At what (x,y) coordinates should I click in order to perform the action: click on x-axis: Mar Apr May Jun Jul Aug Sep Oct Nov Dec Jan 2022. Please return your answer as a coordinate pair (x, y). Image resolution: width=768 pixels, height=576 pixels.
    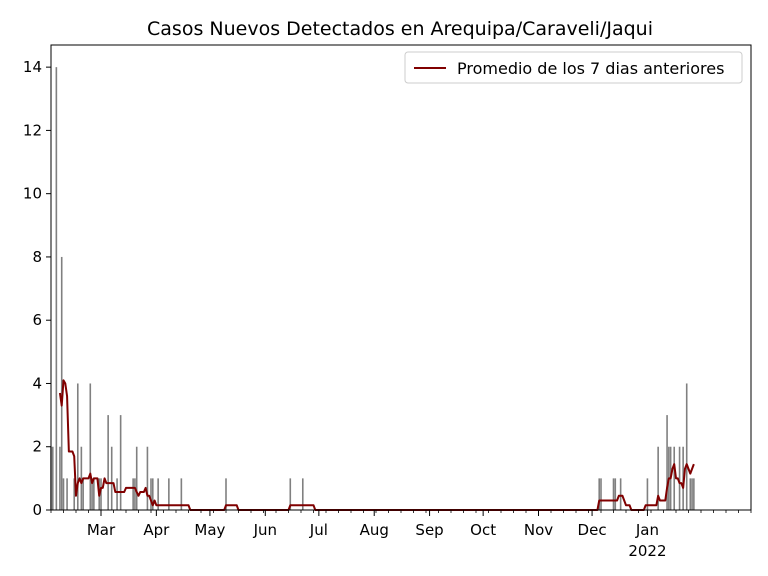
    Looking at the image, I should click on (401, 535).